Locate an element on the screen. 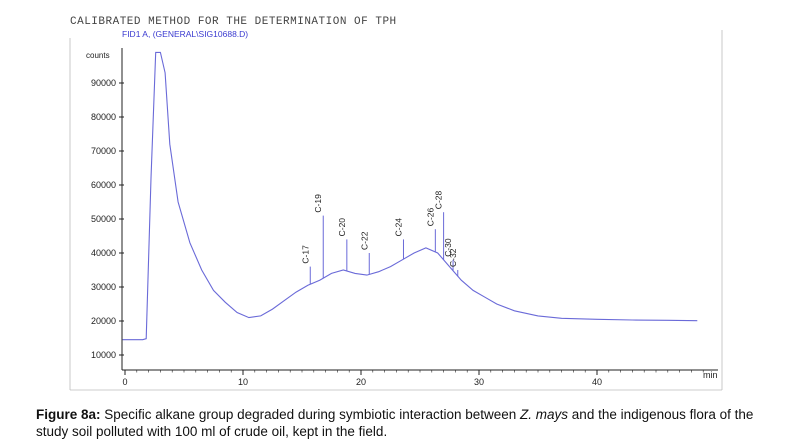 Image resolution: width=790 pixels, height=446 pixels. y-tick-label: 90000 is located at coordinates (103, 83).